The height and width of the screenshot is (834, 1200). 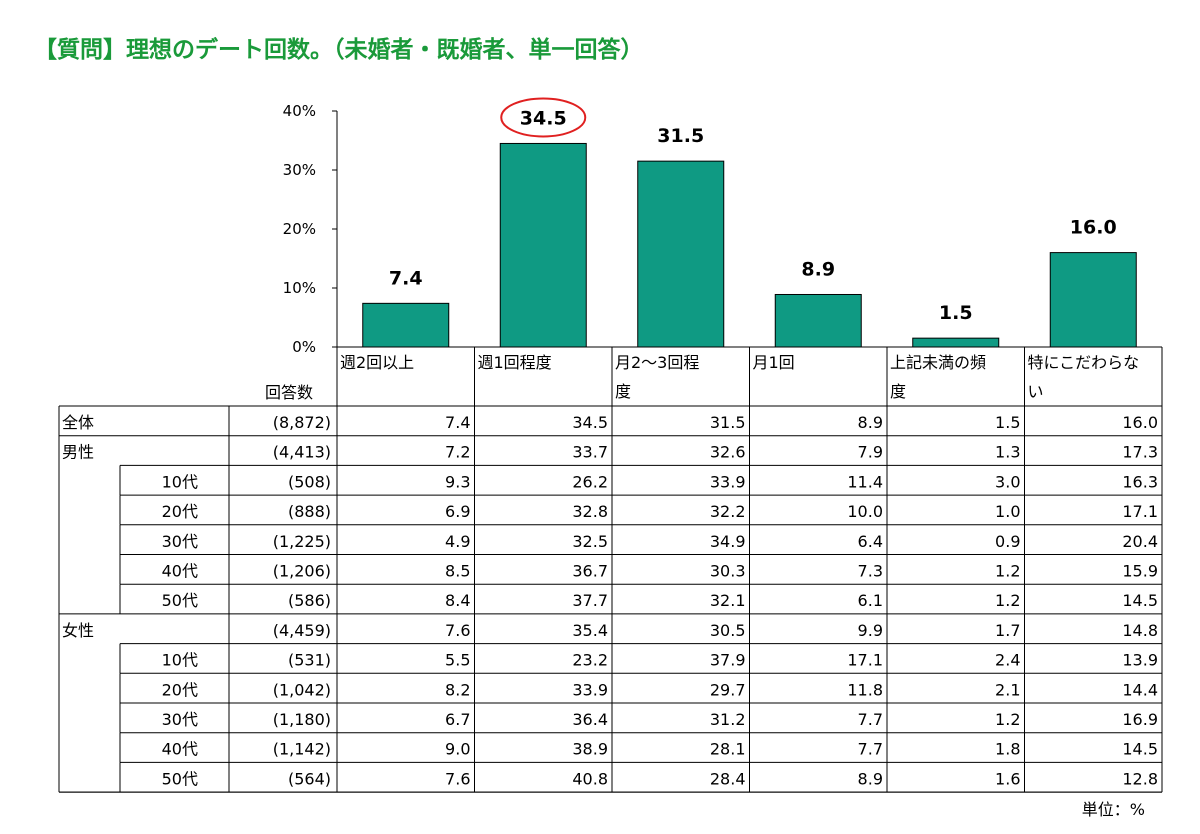 What do you see at coordinates (728, 749) in the screenshot?
I see `table-cell: 28.1` at bounding box center [728, 749].